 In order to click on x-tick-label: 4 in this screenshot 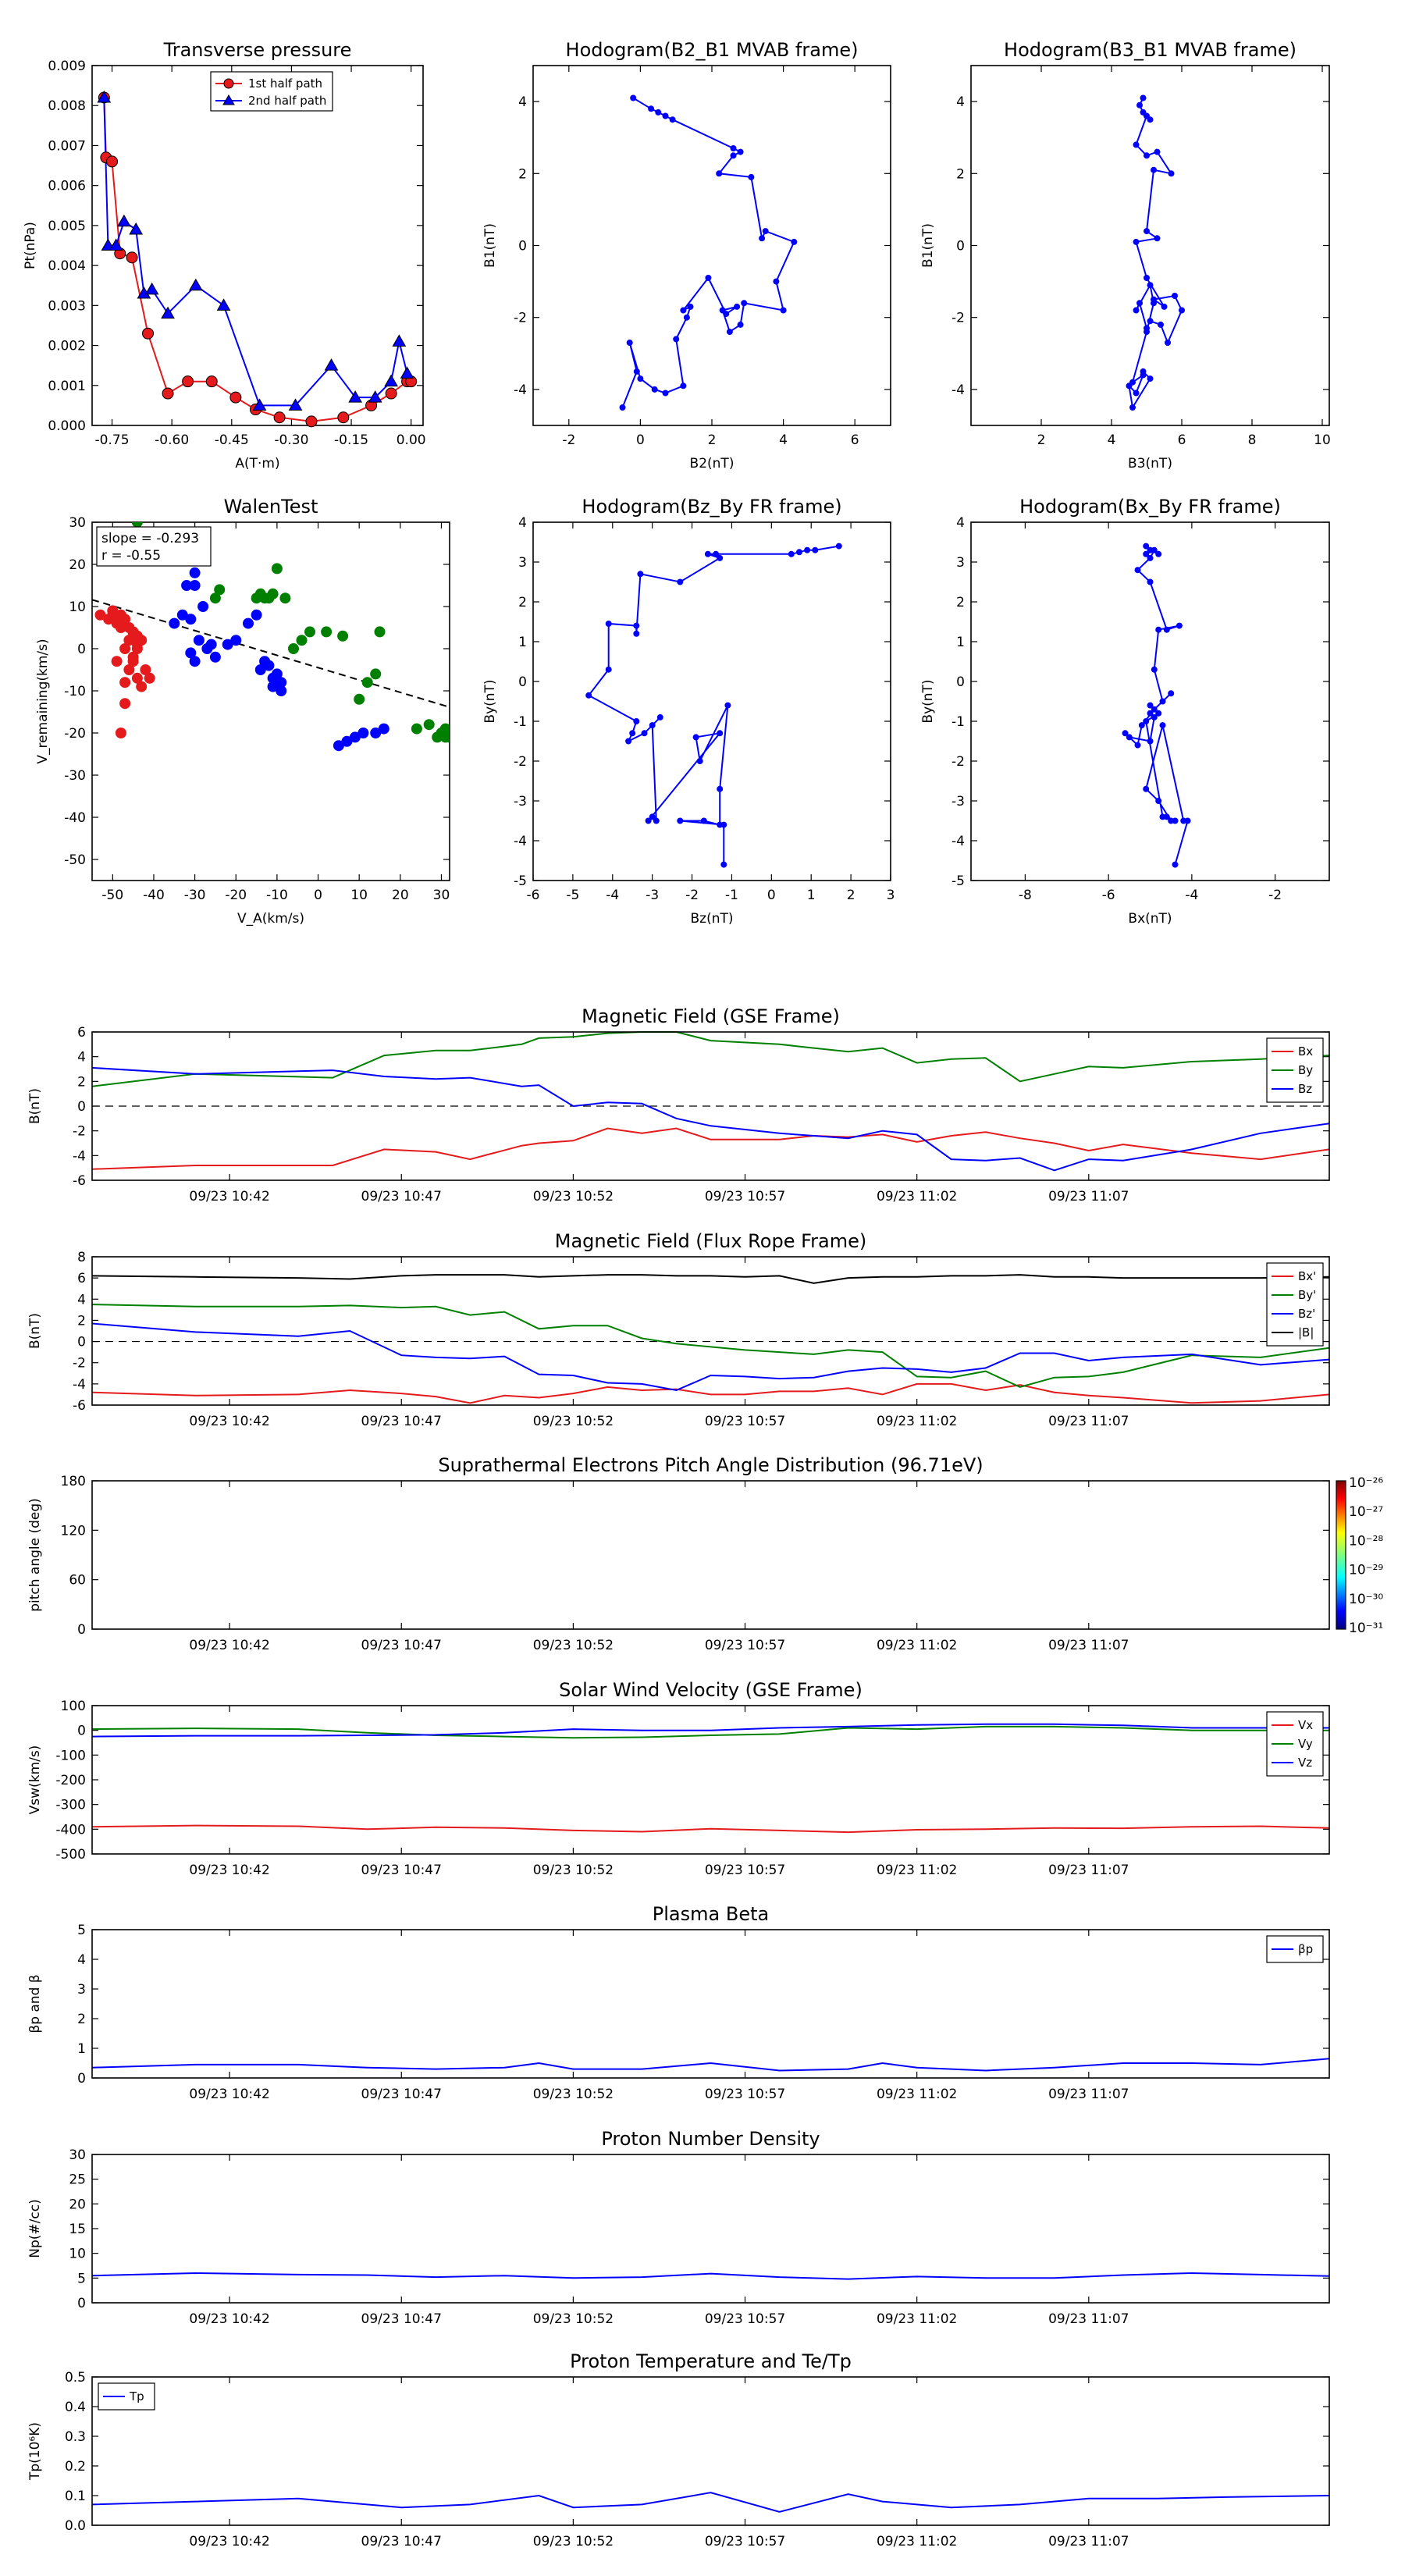, I will do `click(1112, 440)`.